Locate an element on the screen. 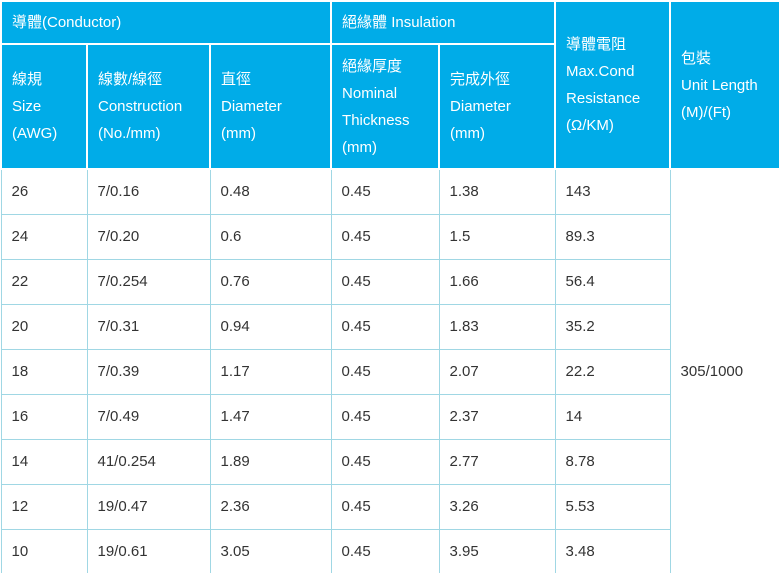 This screenshot has height=573, width=779. table-row: 22 7/0.254 0.76 0.45 1.66 56.4 is located at coordinates (389, 281).